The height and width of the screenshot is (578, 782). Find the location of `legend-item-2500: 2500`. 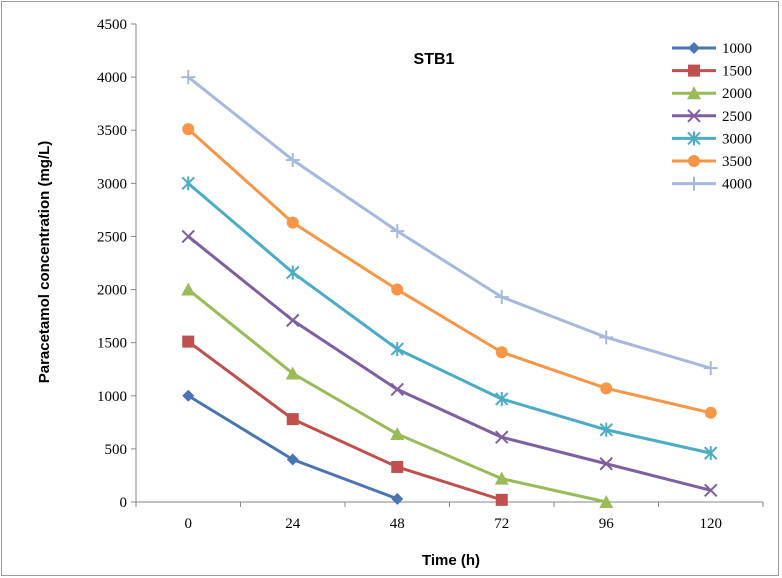

legend-item-2500: 2500 is located at coordinates (712, 117).